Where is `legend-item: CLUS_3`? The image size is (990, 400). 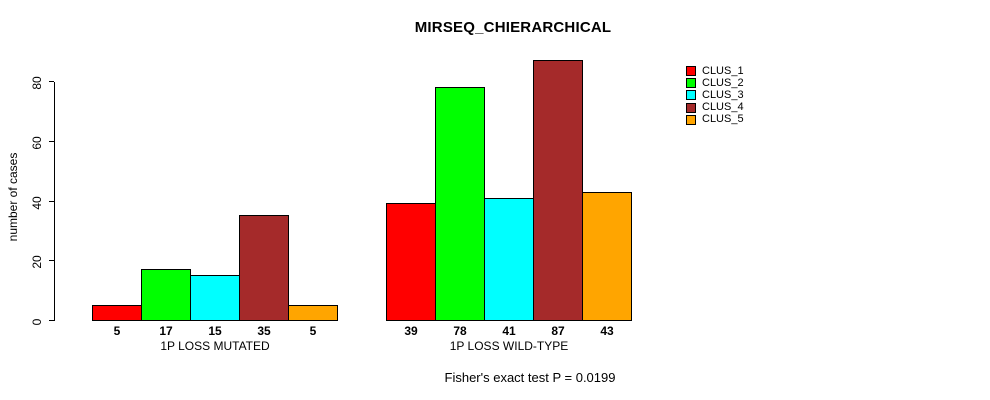
legend-item: CLUS_3 is located at coordinates (715, 95).